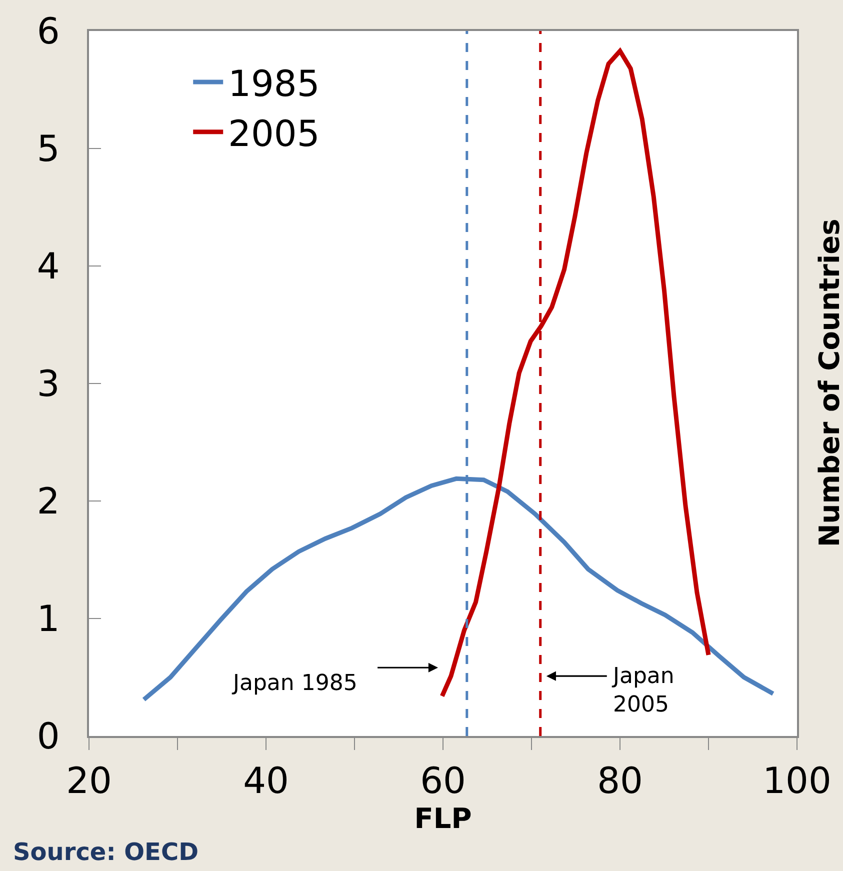  Describe the element at coordinates (274, 134) in the screenshot. I see `legend-label: 2005` at that location.